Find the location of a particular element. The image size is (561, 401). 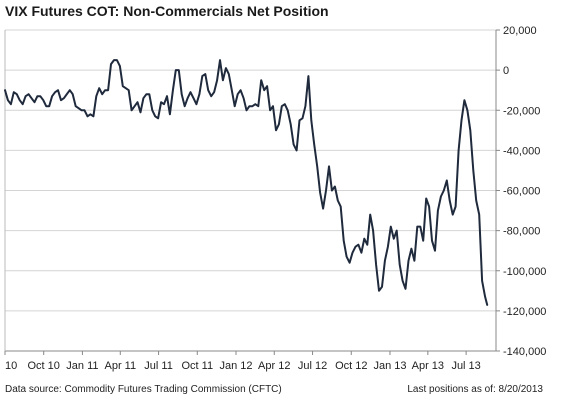

x-tick-label: Jan 12 is located at coordinates (235, 366).